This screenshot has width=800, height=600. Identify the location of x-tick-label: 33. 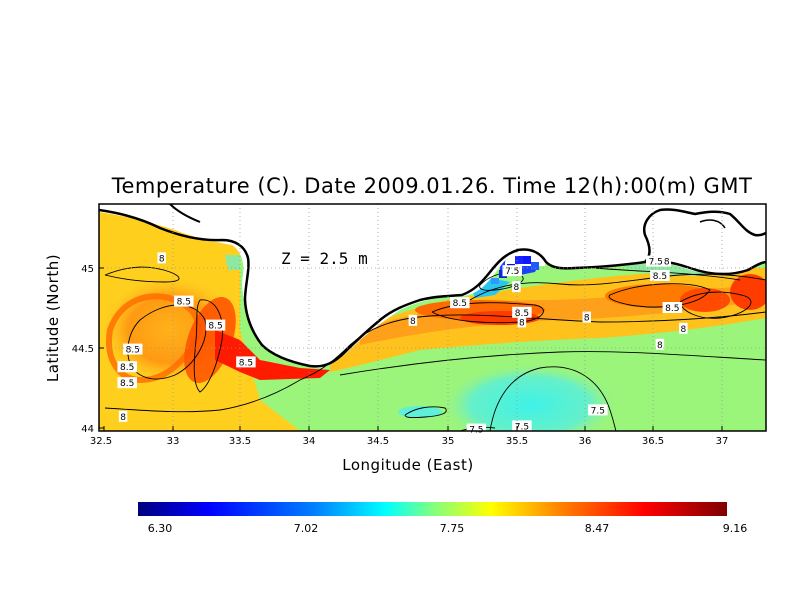
(173, 441).